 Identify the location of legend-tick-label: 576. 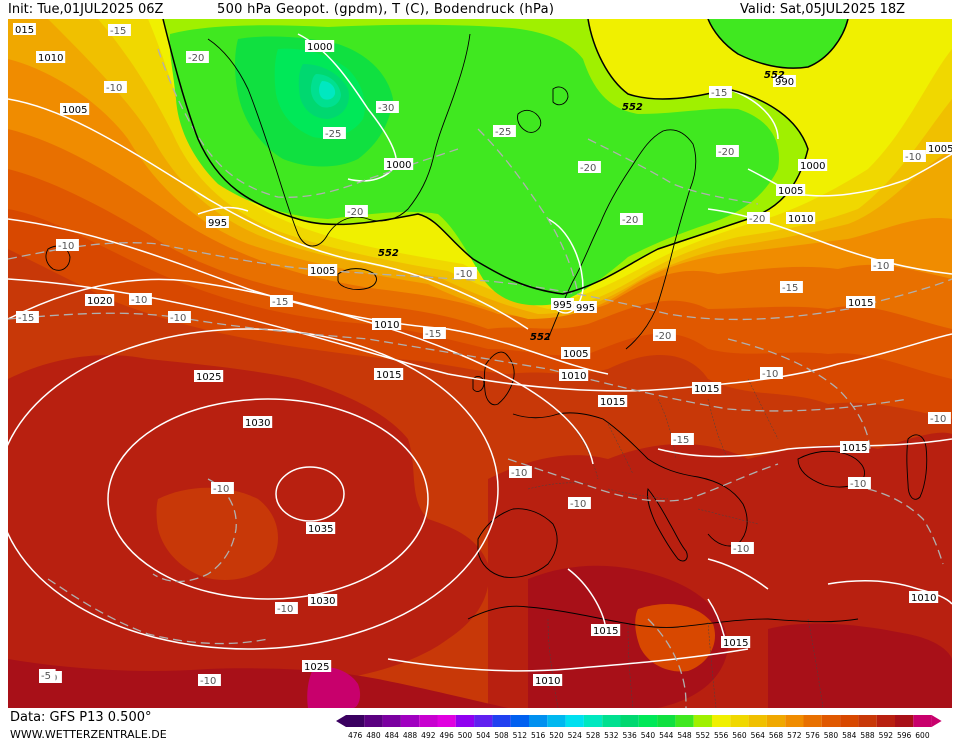
(812, 735).